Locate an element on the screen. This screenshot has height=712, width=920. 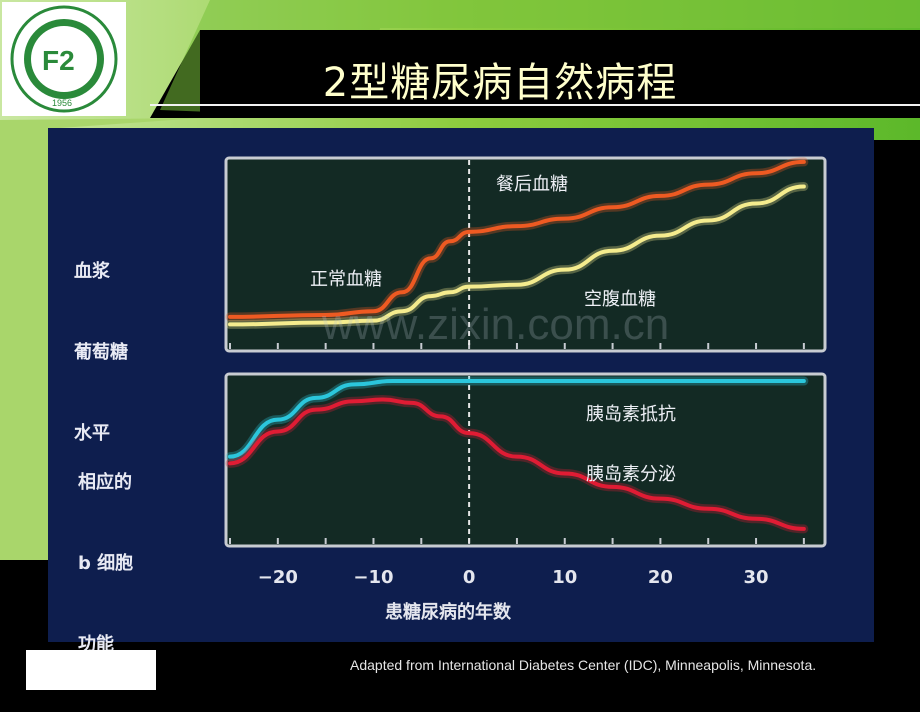
bottom-y-label-line-2: b 细胞 is located at coordinates (106, 563).